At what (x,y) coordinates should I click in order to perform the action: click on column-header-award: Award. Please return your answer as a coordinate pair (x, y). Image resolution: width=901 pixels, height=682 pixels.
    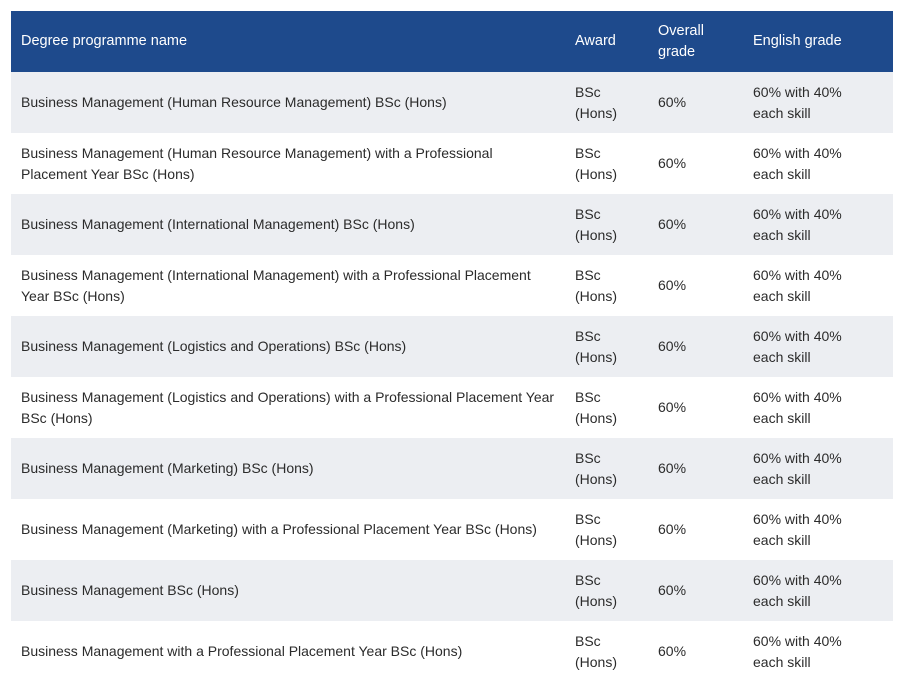
    Looking at the image, I should click on (595, 41).